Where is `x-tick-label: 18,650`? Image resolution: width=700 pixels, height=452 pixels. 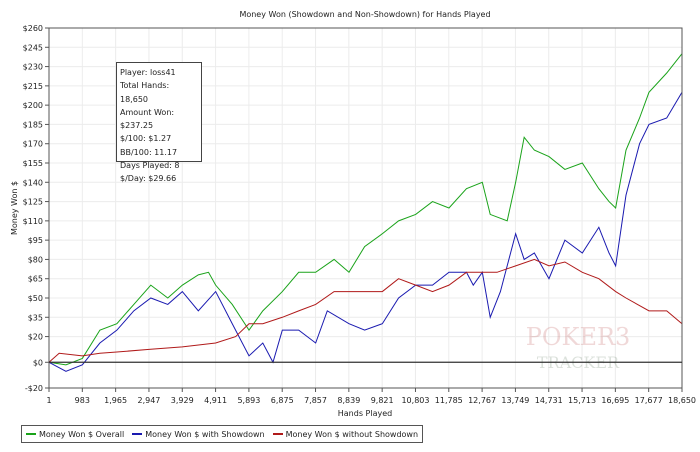 x-tick-label: 18,650 is located at coordinates (682, 400).